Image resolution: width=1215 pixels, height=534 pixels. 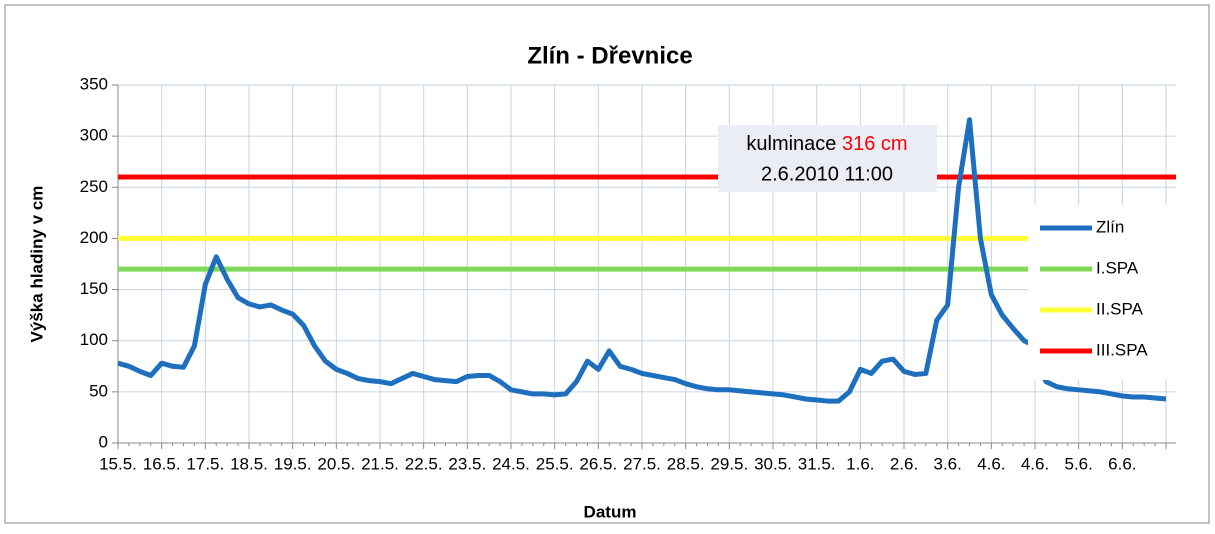 What do you see at coordinates (1122, 349) in the screenshot?
I see `legend-label: III.SPA` at bounding box center [1122, 349].